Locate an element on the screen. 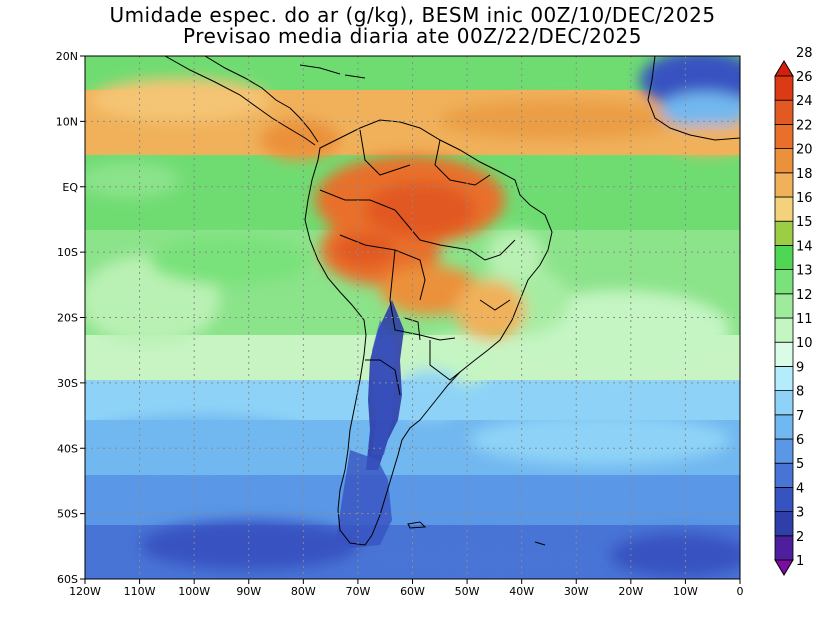 The image size is (825, 637). lon-tick-label: 10W is located at coordinates (685, 591).